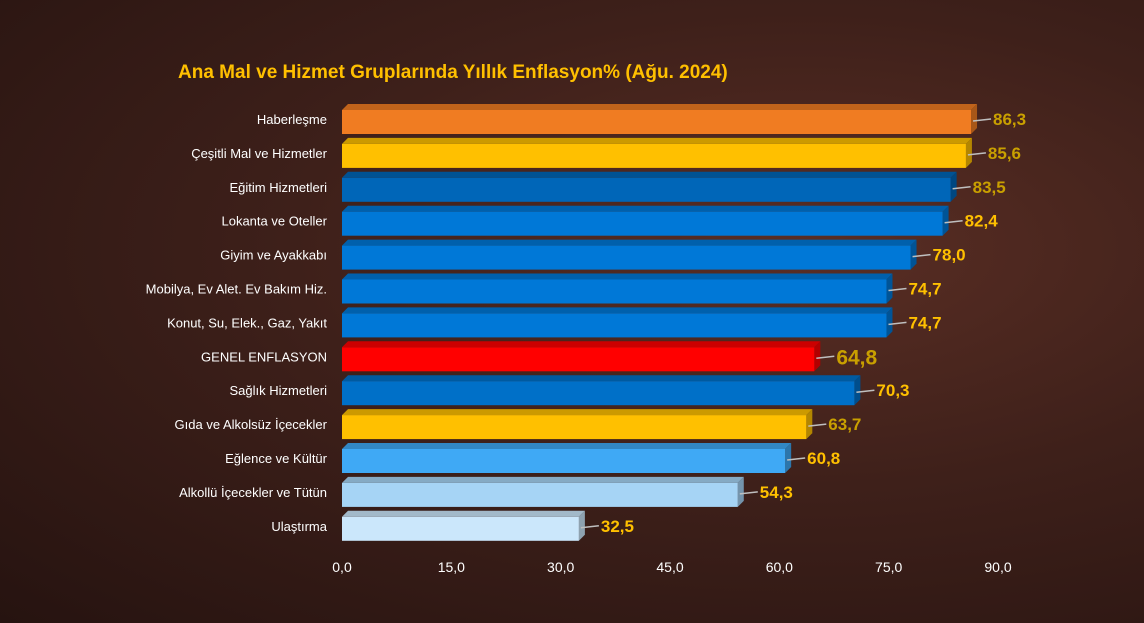 The image size is (1144, 623). Describe the element at coordinates (779, 567) in the screenshot. I see `x-tick-label: 60,0` at that location.